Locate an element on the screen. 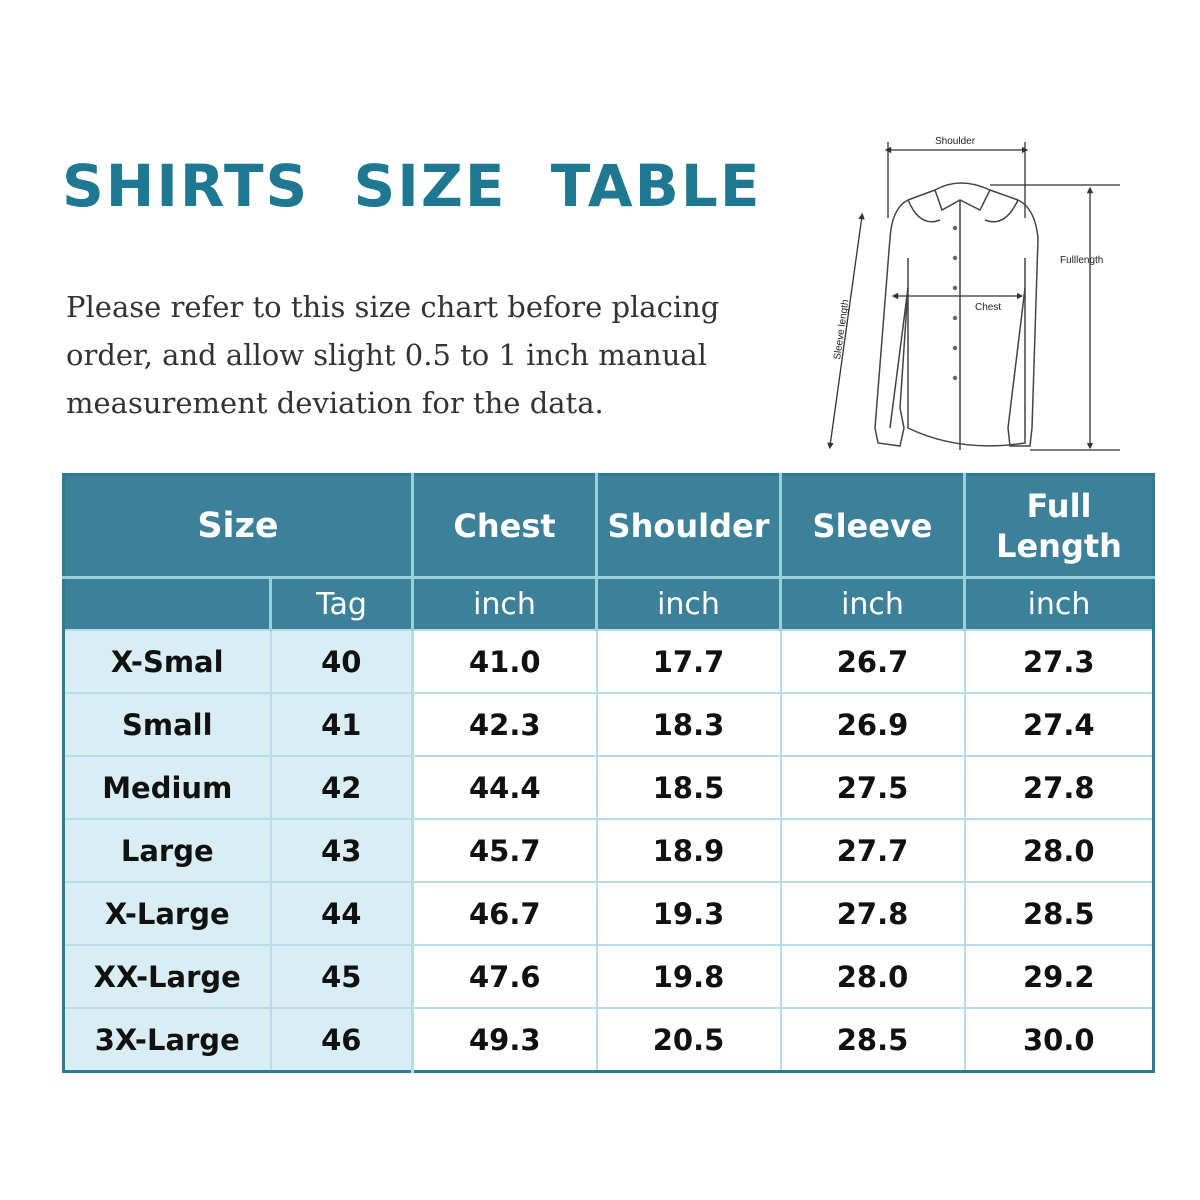  tag-cell: 45 is located at coordinates (341, 976).